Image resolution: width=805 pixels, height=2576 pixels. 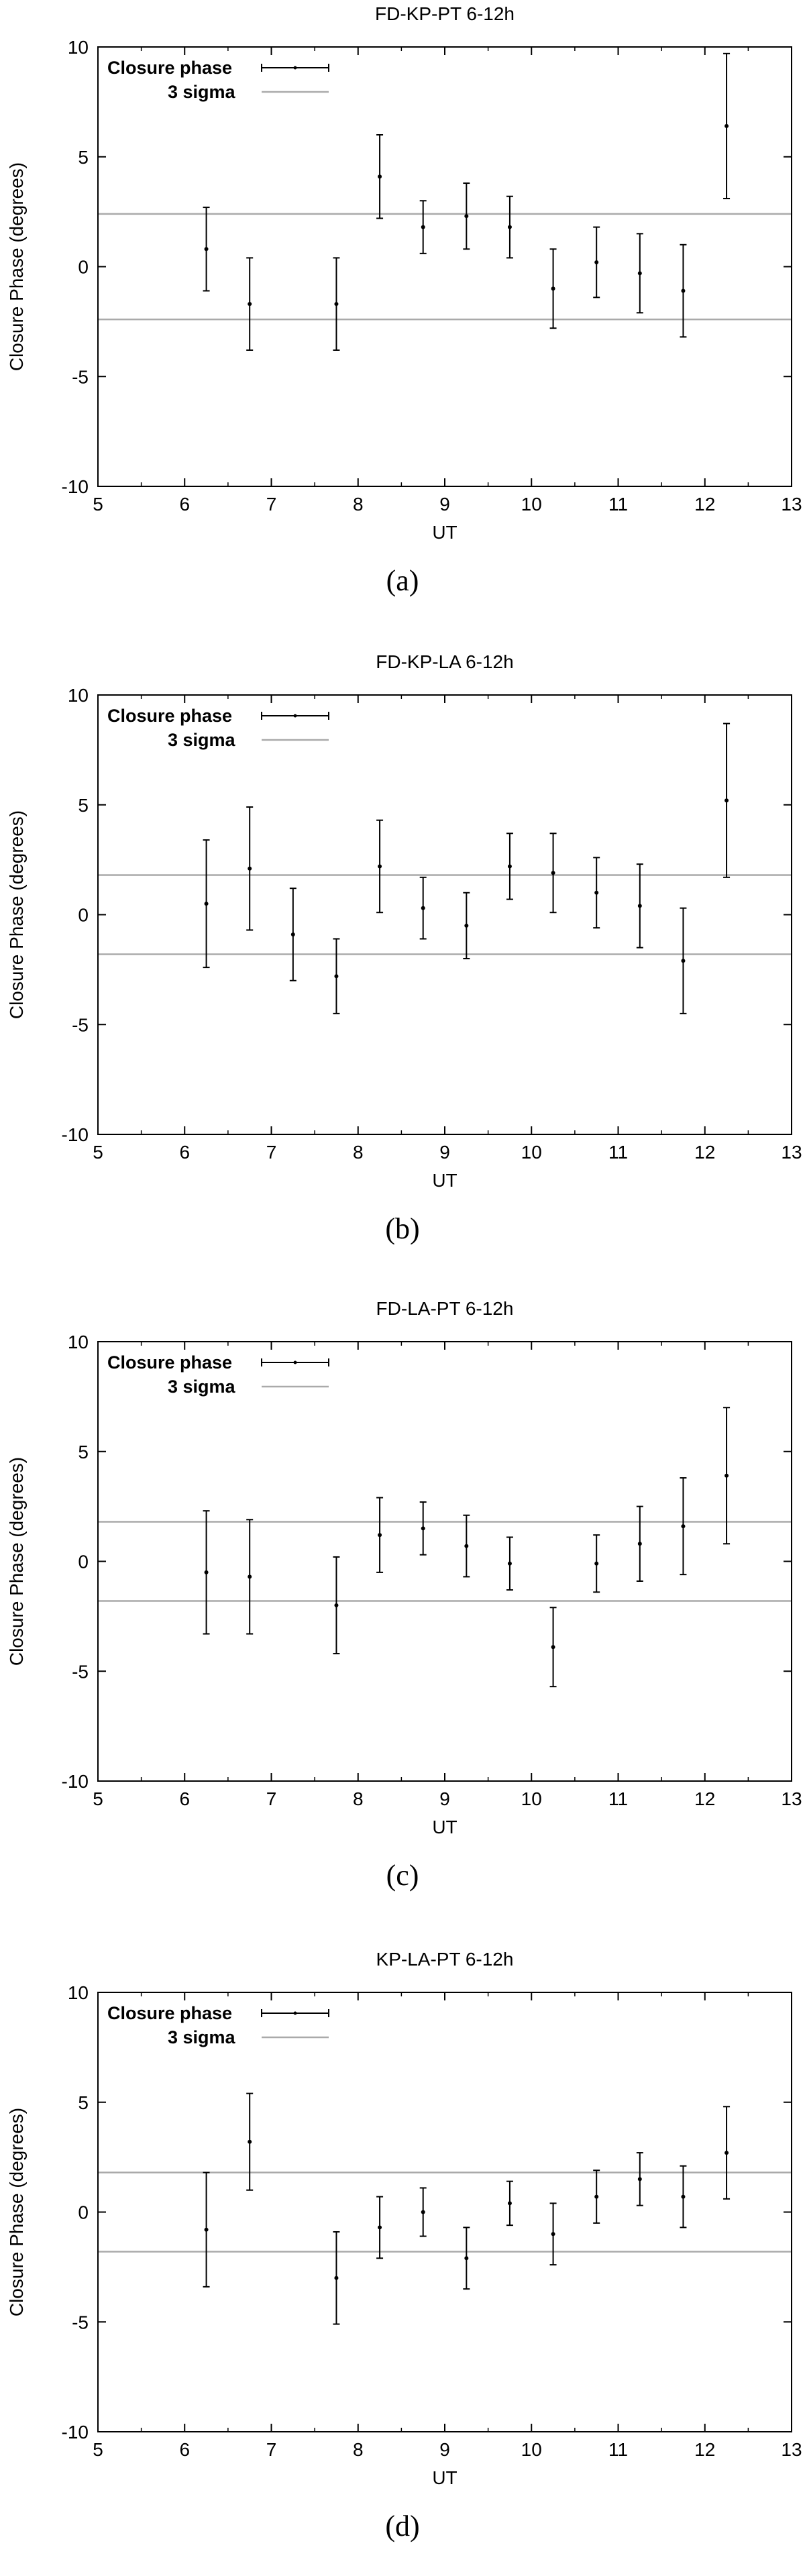 What do you see at coordinates (445, 1308) in the screenshot?
I see `chart-title: FD-LA-PT 6-12h` at bounding box center [445, 1308].